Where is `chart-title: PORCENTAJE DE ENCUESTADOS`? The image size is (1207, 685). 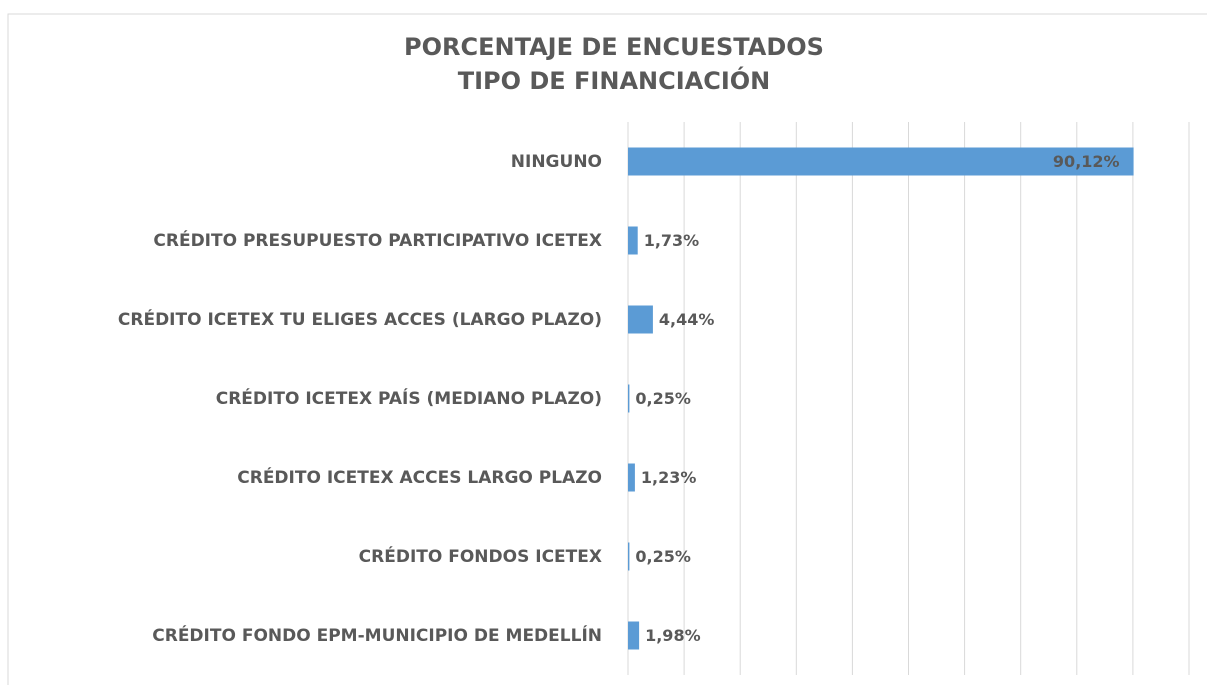
chart-title: PORCENTAJE DE ENCUESTADOS is located at coordinates (614, 47).